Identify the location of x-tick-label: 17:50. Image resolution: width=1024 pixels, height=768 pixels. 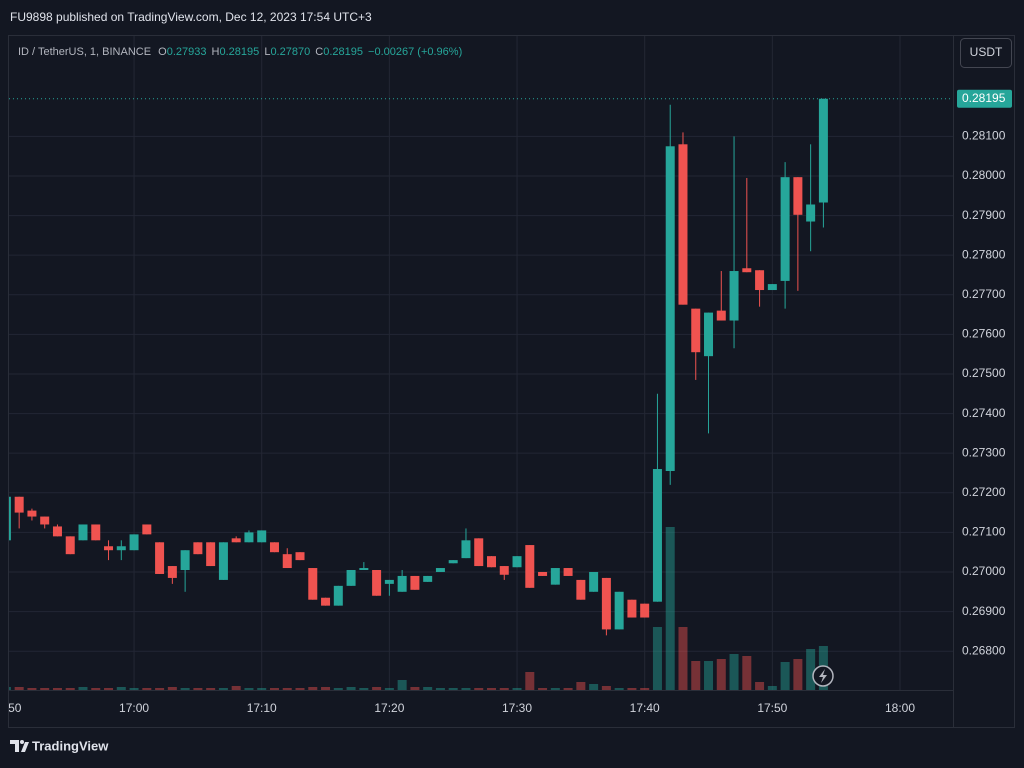
(772, 708).